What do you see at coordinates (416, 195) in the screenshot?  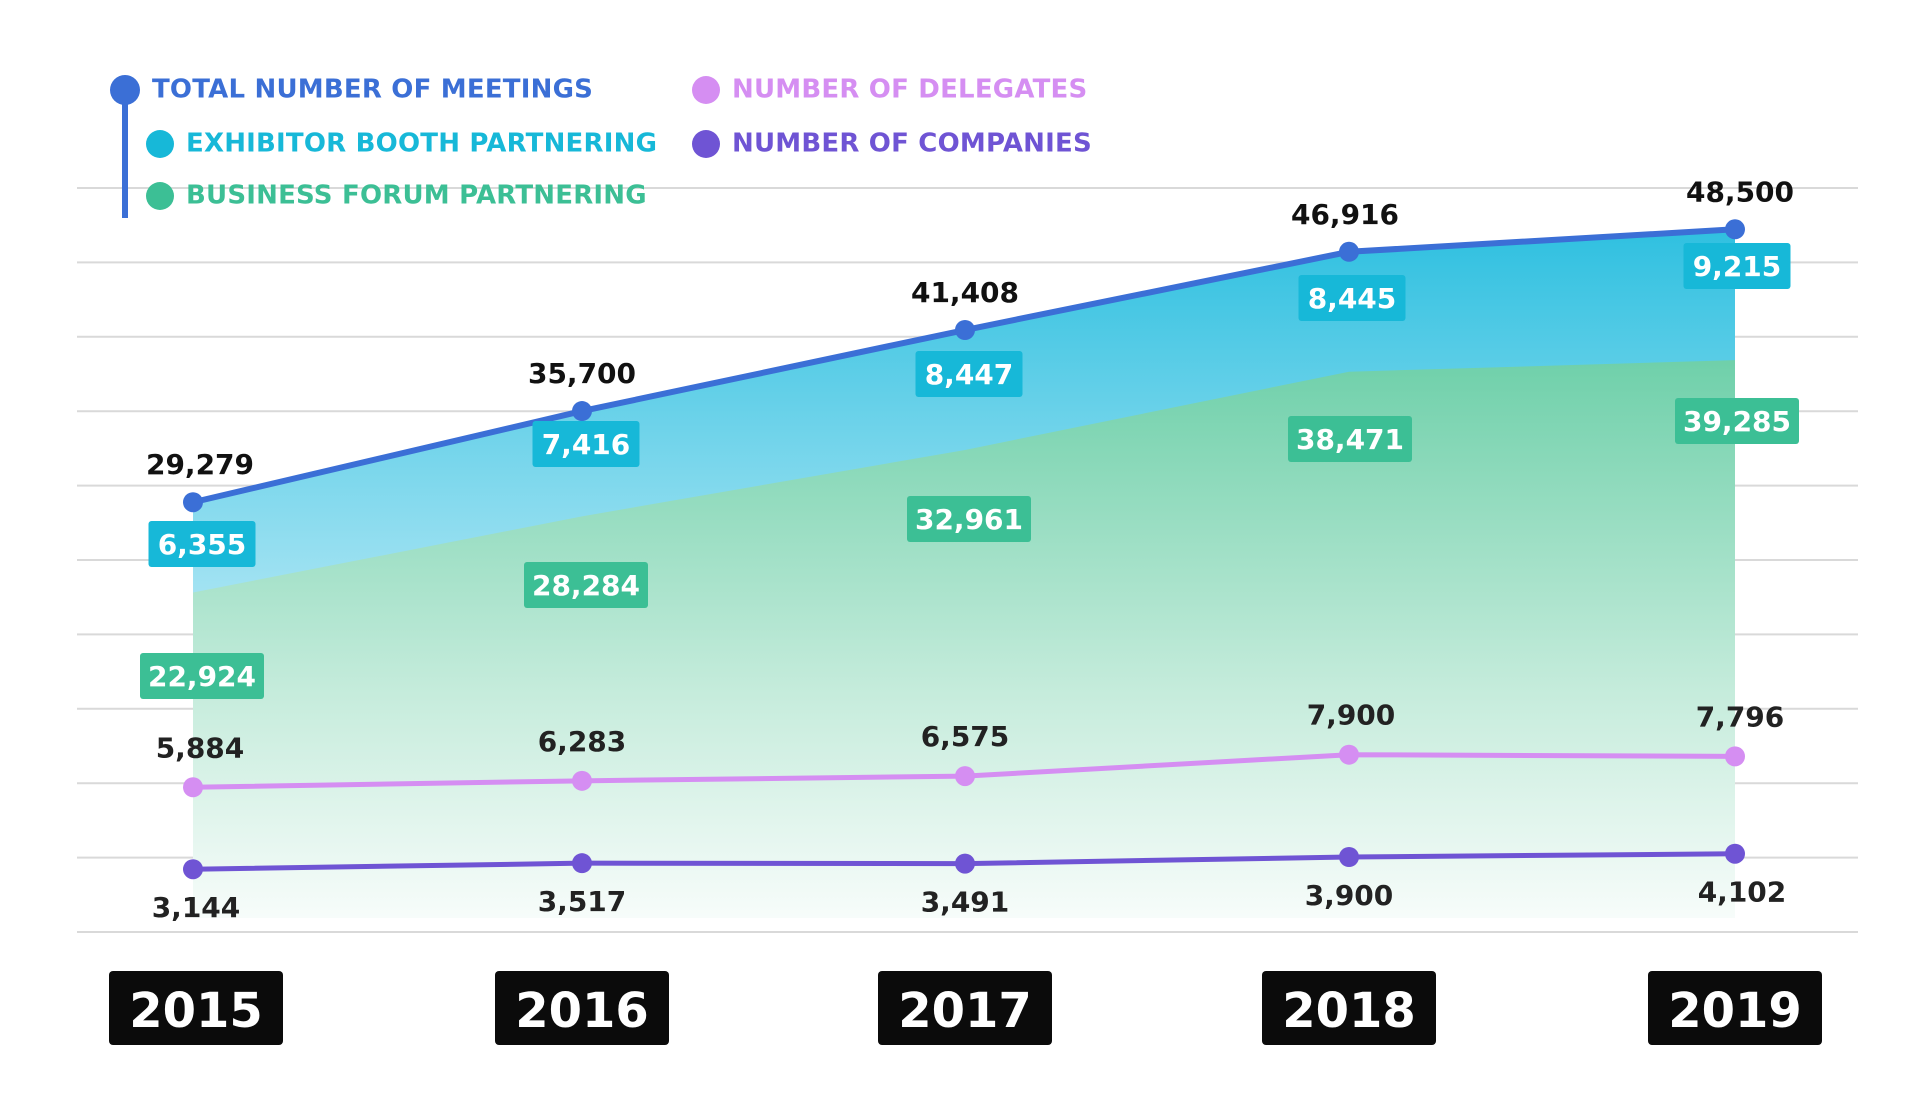 I see `legend-label: BUSINESS FORUM PARTNERING` at bounding box center [416, 195].